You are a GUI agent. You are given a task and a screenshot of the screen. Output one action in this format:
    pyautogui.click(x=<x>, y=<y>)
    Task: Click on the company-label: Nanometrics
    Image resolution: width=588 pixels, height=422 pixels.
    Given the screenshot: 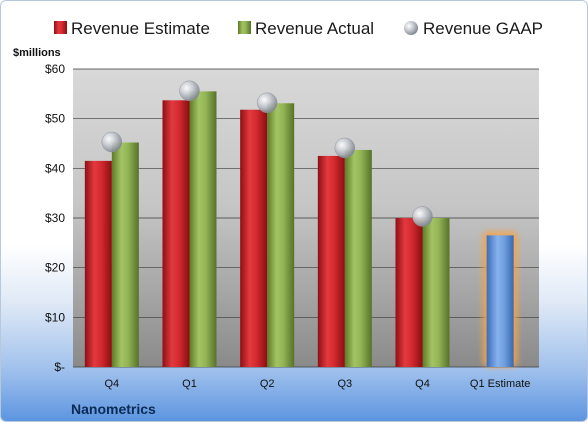 What is the action you would take?
    pyautogui.click(x=113, y=409)
    